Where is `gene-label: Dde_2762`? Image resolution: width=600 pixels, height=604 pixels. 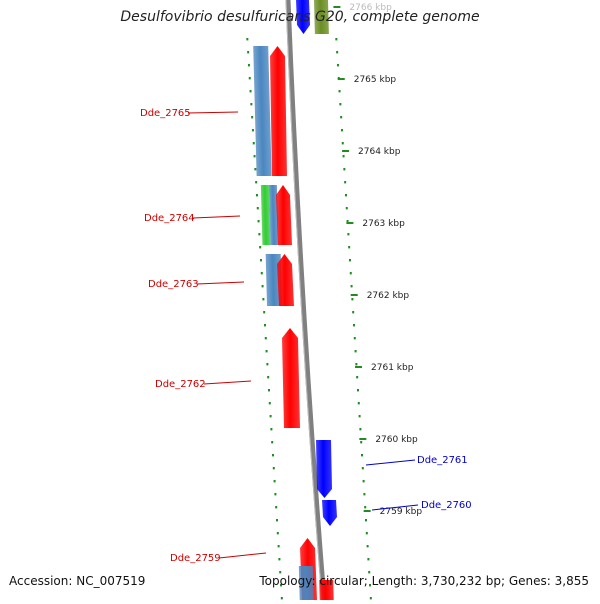 gene-label: Dde_2762 is located at coordinates (180, 384).